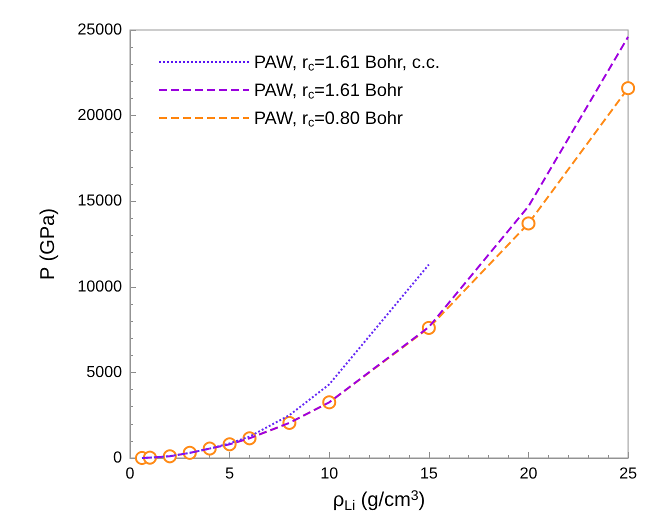 Image resolution: width=648 pixels, height=525 pixels. What do you see at coordinates (117, 458) in the screenshot?
I see `y-tick-label: 0` at bounding box center [117, 458].